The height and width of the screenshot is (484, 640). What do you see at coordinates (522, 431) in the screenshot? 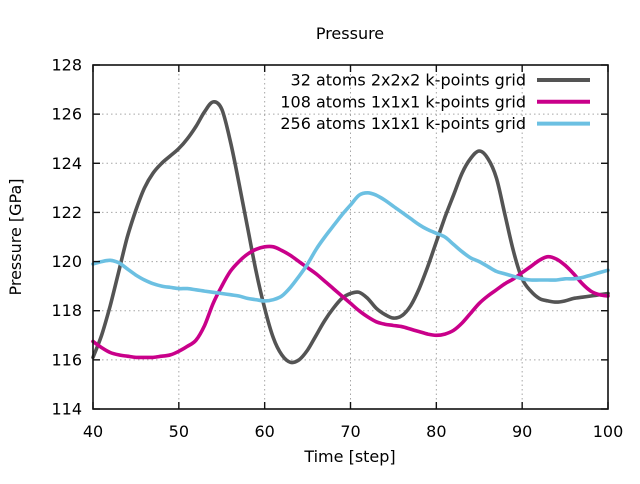
I see `x-tick-label: 90` at bounding box center [522, 431].